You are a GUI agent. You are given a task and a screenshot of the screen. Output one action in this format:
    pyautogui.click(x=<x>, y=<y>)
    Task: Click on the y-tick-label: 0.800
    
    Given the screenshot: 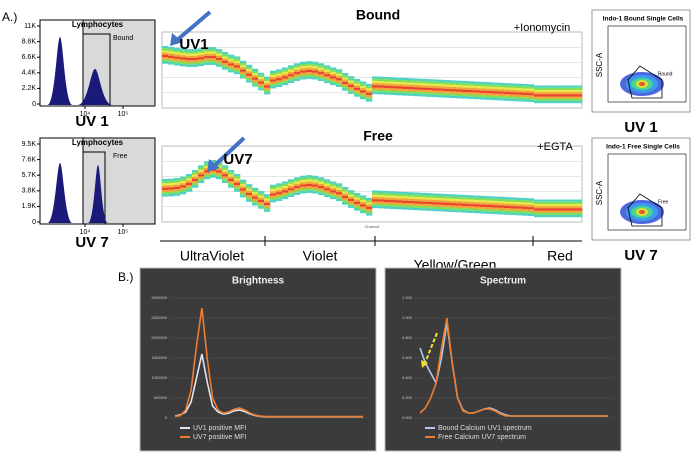 What is the action you would take?
    pyautogui.click(x=407, y=337)
    